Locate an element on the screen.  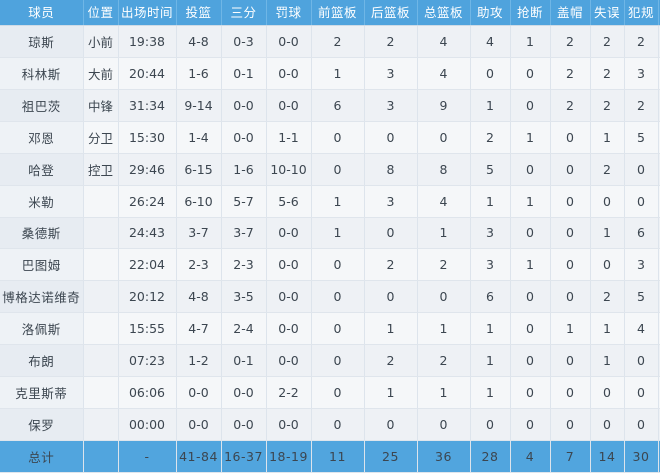
cell-oreb: 1 is located at coordinates (338, 201).